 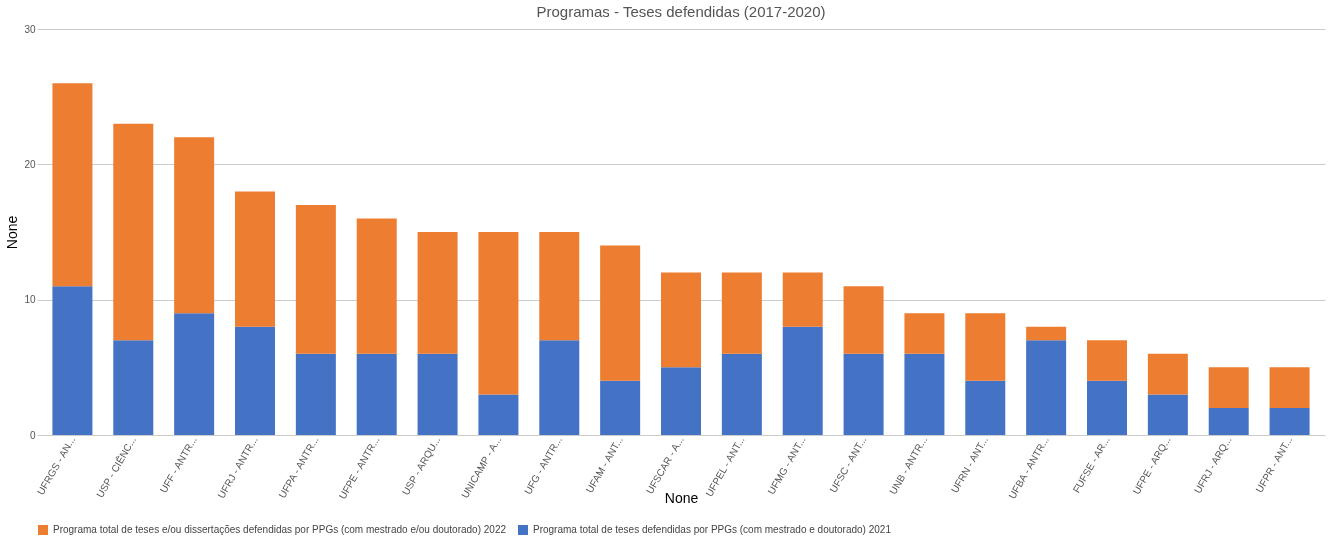 I want to click on y-tick-label: 10, so click(x=30, y=300).